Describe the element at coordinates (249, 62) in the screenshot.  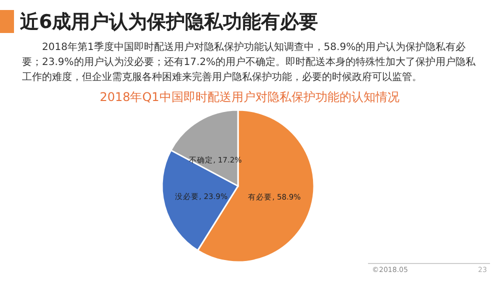
I see `chart-subtitle: 2018年第1季度中国即时配送用户对隐私保护功能认知调查中，58.9%的用户认为保护隐私有必要；23.9%的用户认为没必要；还有17.2%的用户不确定。即时配送本身的特殊性加大了保护用户隐私工作的难度，但企业需克服各种困难来完善用户隐私保护功能，必要的时候政府可以监管。` at that location.